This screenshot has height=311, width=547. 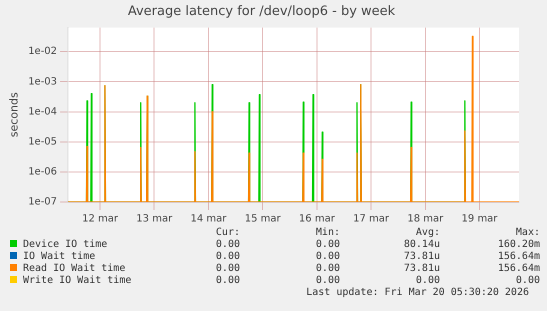 What do you see at coordinates (65, 244) in the screenshot?
I see `legend-label: Device IO time` at bounding box center [65, 244].